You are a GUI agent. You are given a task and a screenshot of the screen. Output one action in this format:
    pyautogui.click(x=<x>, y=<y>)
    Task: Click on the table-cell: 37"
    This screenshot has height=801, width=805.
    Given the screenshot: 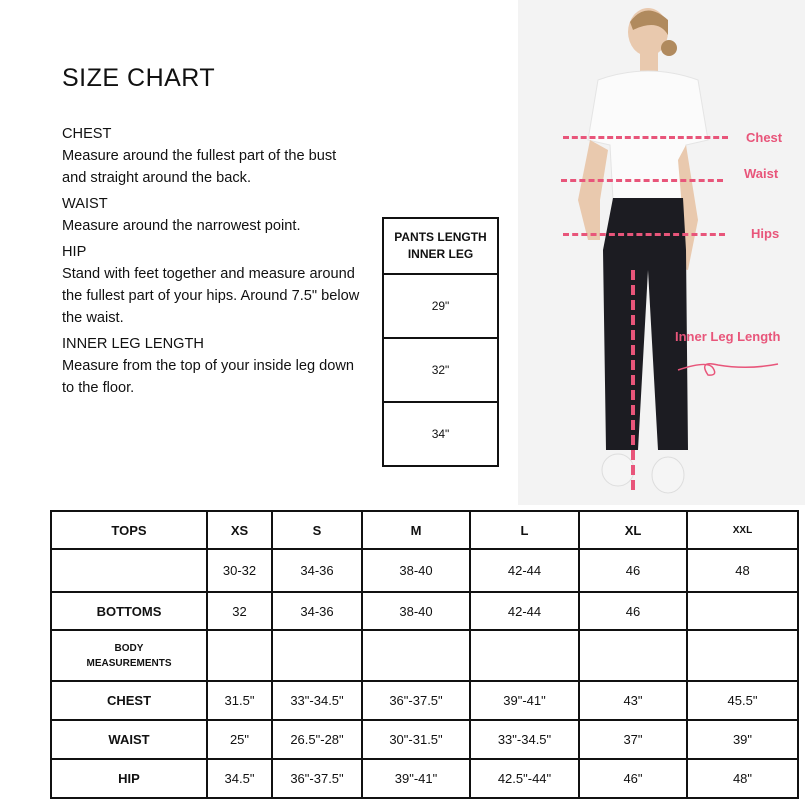 What is the action you would take?
    pyautogui.click(x=633, y=739)
    